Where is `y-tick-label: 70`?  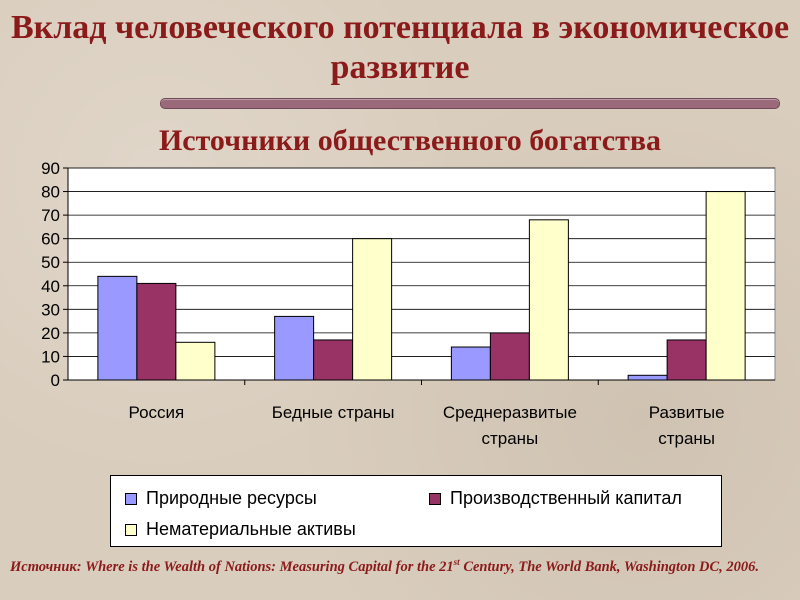
y-tick-label: 70 is located at coordinates (50, 215).